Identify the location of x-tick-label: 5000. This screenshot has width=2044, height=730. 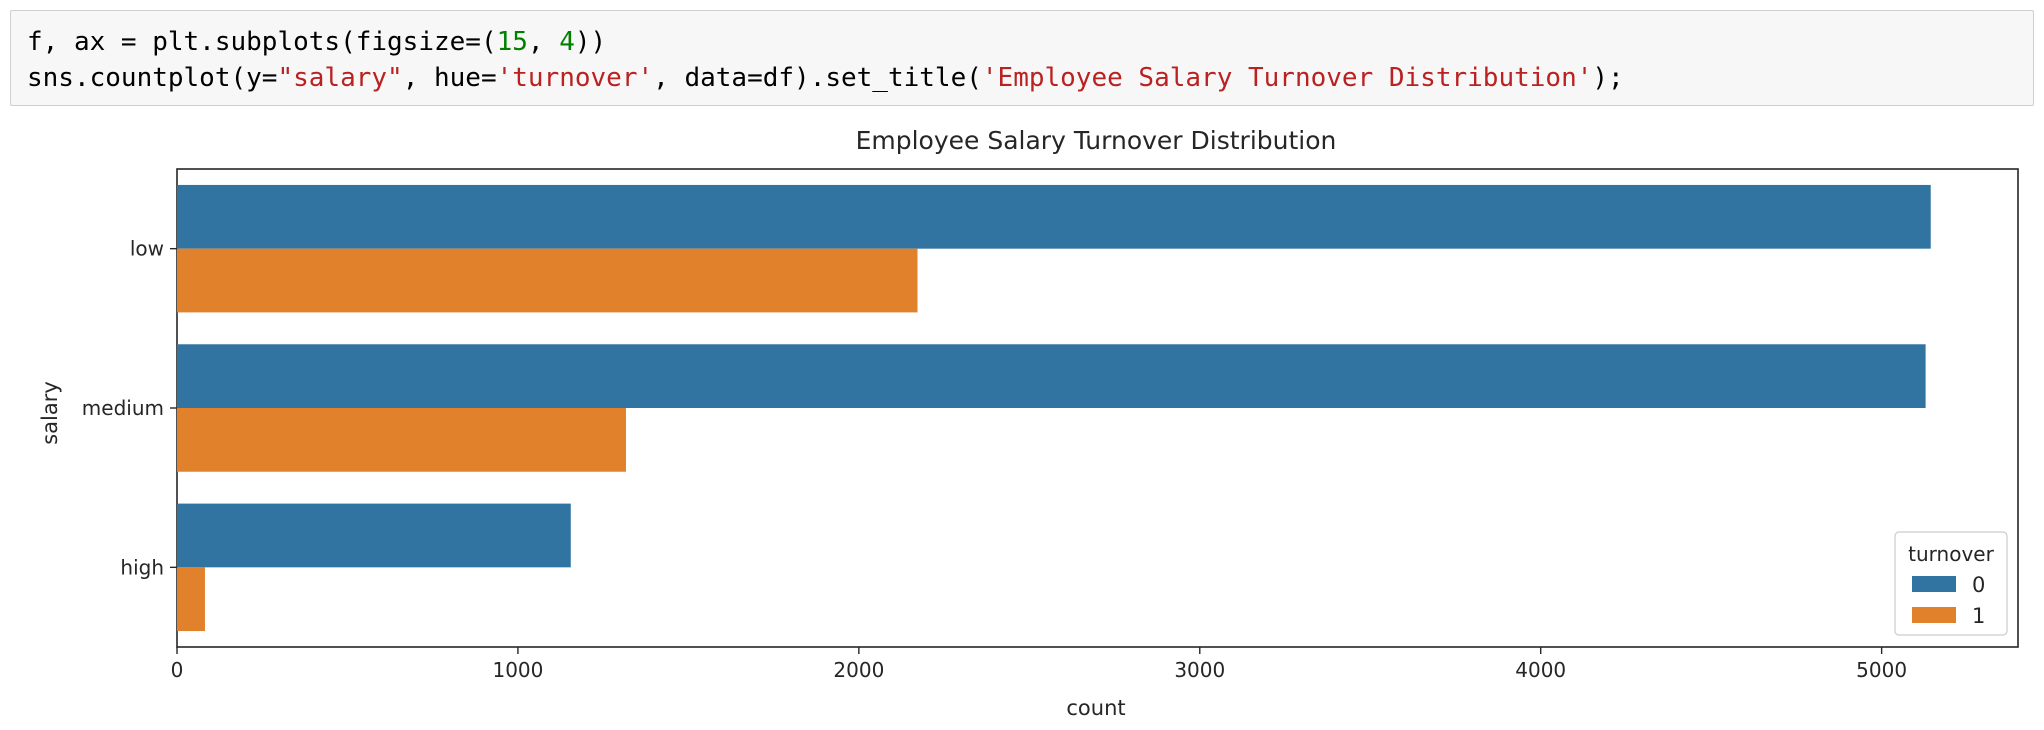
(1881, 670).